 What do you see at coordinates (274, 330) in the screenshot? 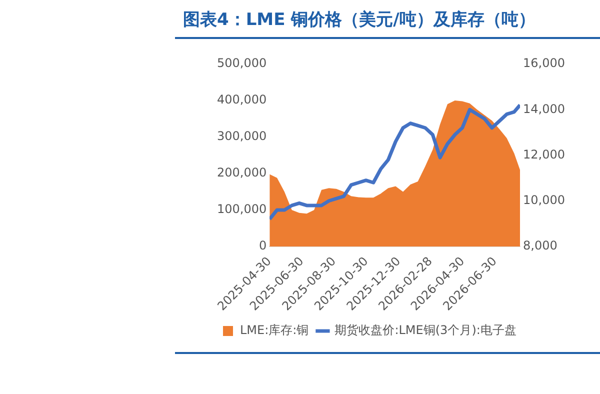
I see `legend-label: LME:库存:铜` at bounding box center [274, 330].